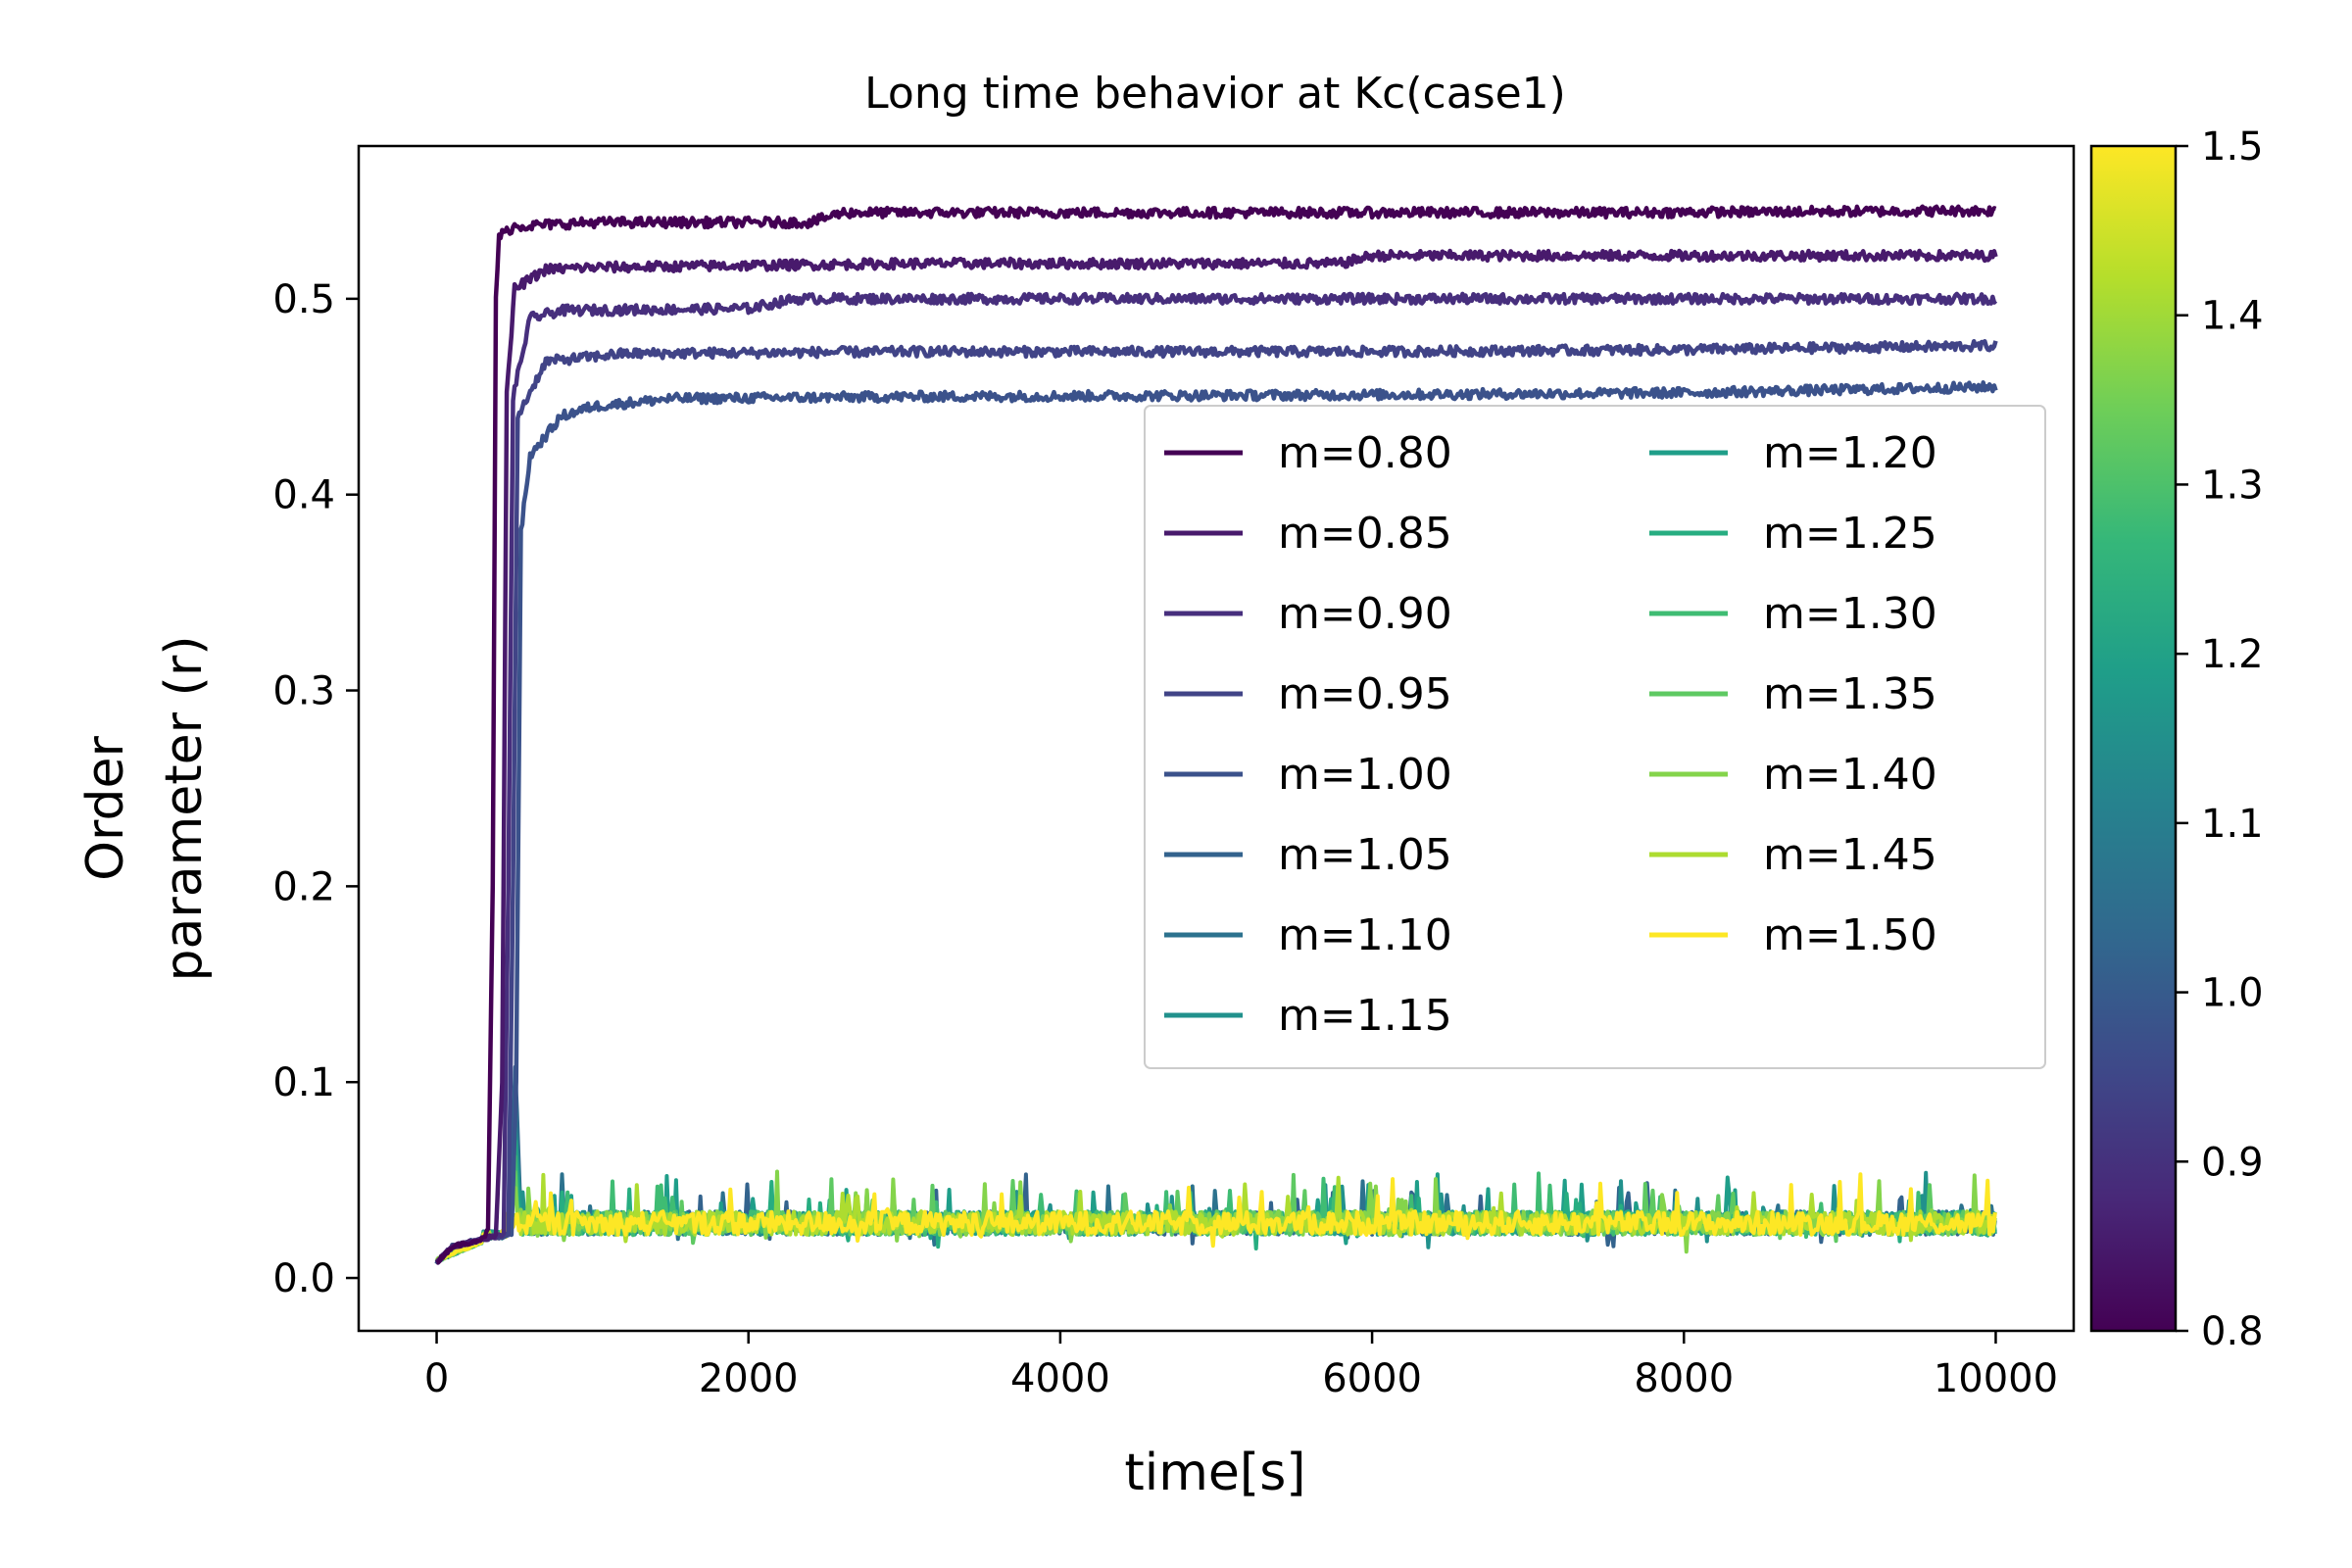 This screenshot has height=1568, width=2352. Describe the element at coordinates (184, 808) in the screenshot. I see `y-axis-label-line-2: parameter (r)` at that location.